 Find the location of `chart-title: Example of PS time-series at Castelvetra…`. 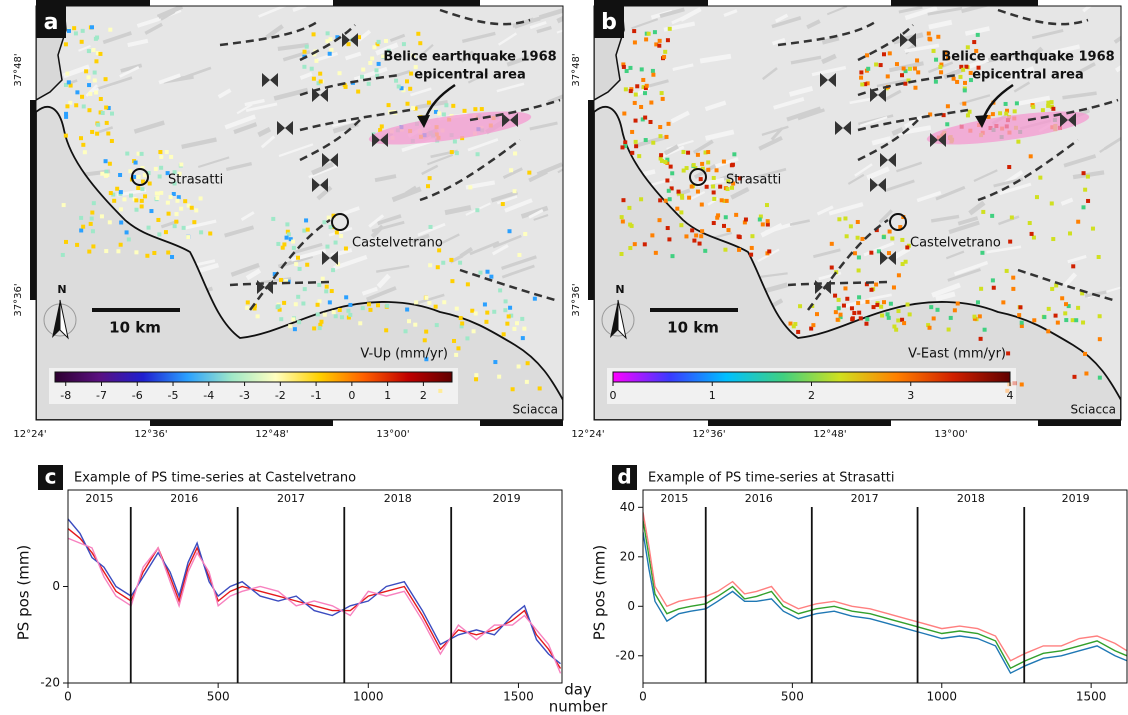

chart-title: Example of PS time-series at Castelvetra… is located at coordinates (215, 478).